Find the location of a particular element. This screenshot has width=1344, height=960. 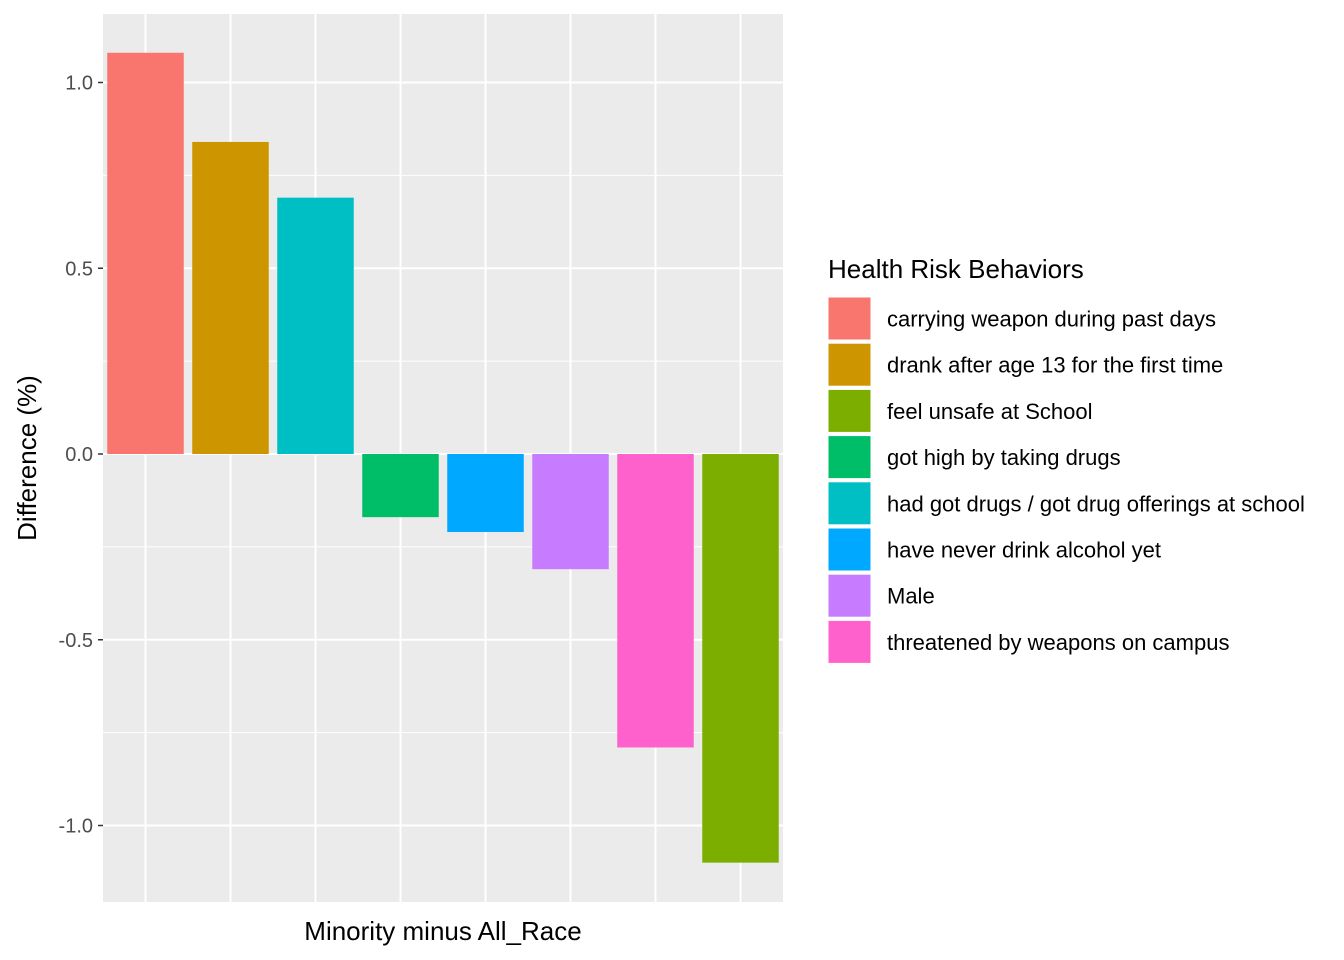

legend-label: drank after age 13 for the first time is located at coordinates (1055, 365).